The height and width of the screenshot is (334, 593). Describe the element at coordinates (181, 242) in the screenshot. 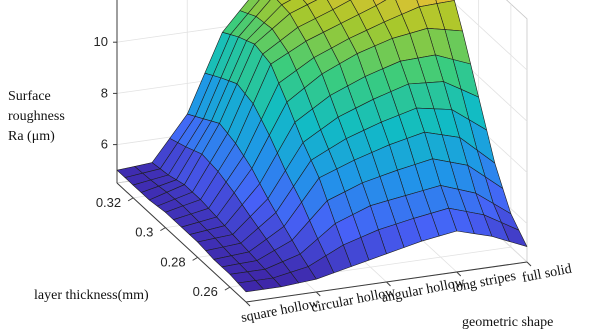

I see `x-axis-line` at that location.